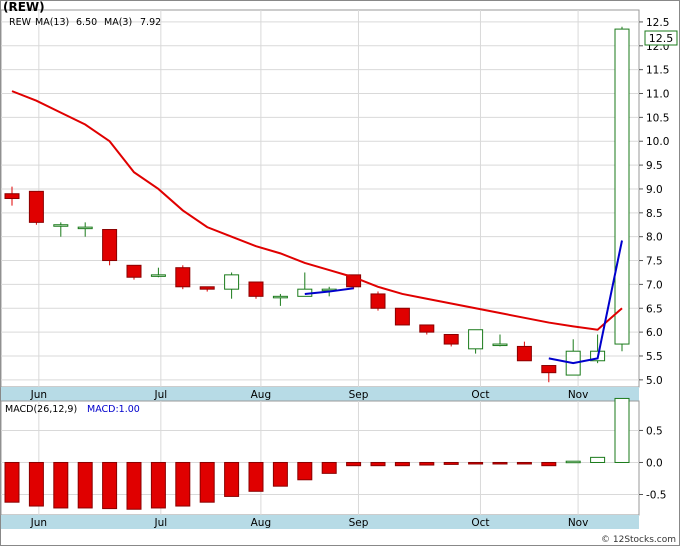 This screenshot has height=546, width=680. I want to click on legend-ma3-value: 7.92, so click(150, 22).